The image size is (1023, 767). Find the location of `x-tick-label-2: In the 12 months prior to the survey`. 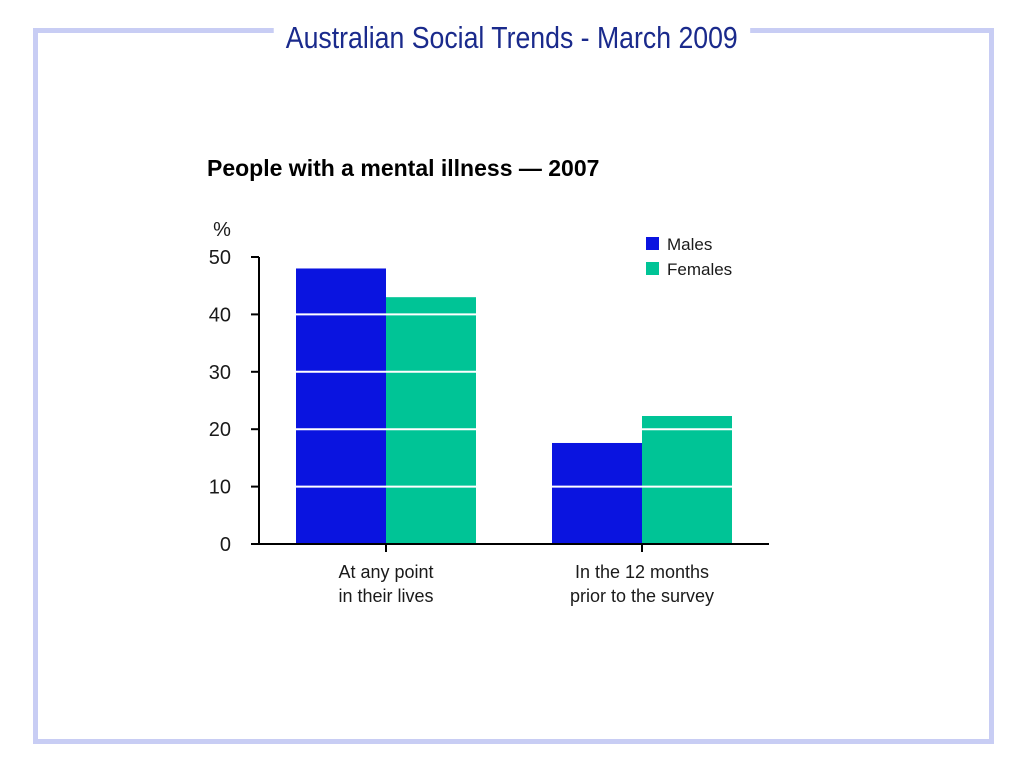

x-tick-label-2: In the 12 months prior to the survey is located at coordinates (642, 584).